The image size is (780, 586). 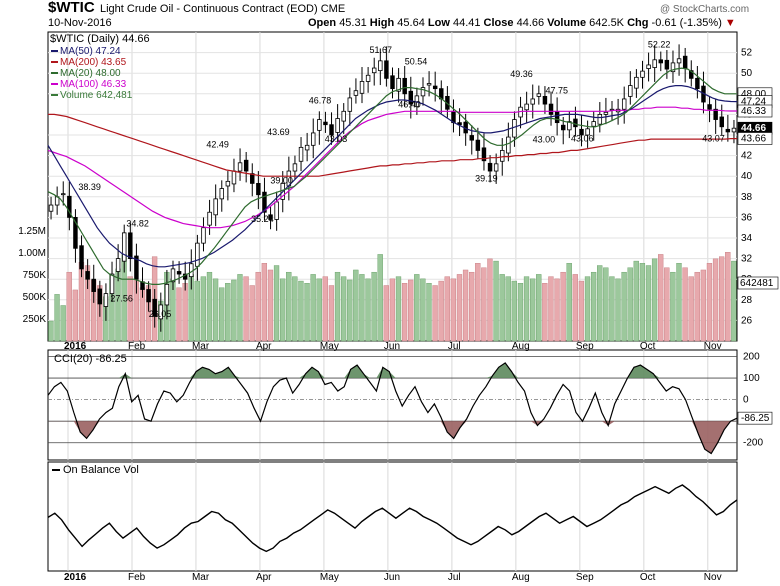 What do you see at coordinates (747, 156) in the screenshot?
I see `price-tick-label: 42` at bounding box center [747, 156].